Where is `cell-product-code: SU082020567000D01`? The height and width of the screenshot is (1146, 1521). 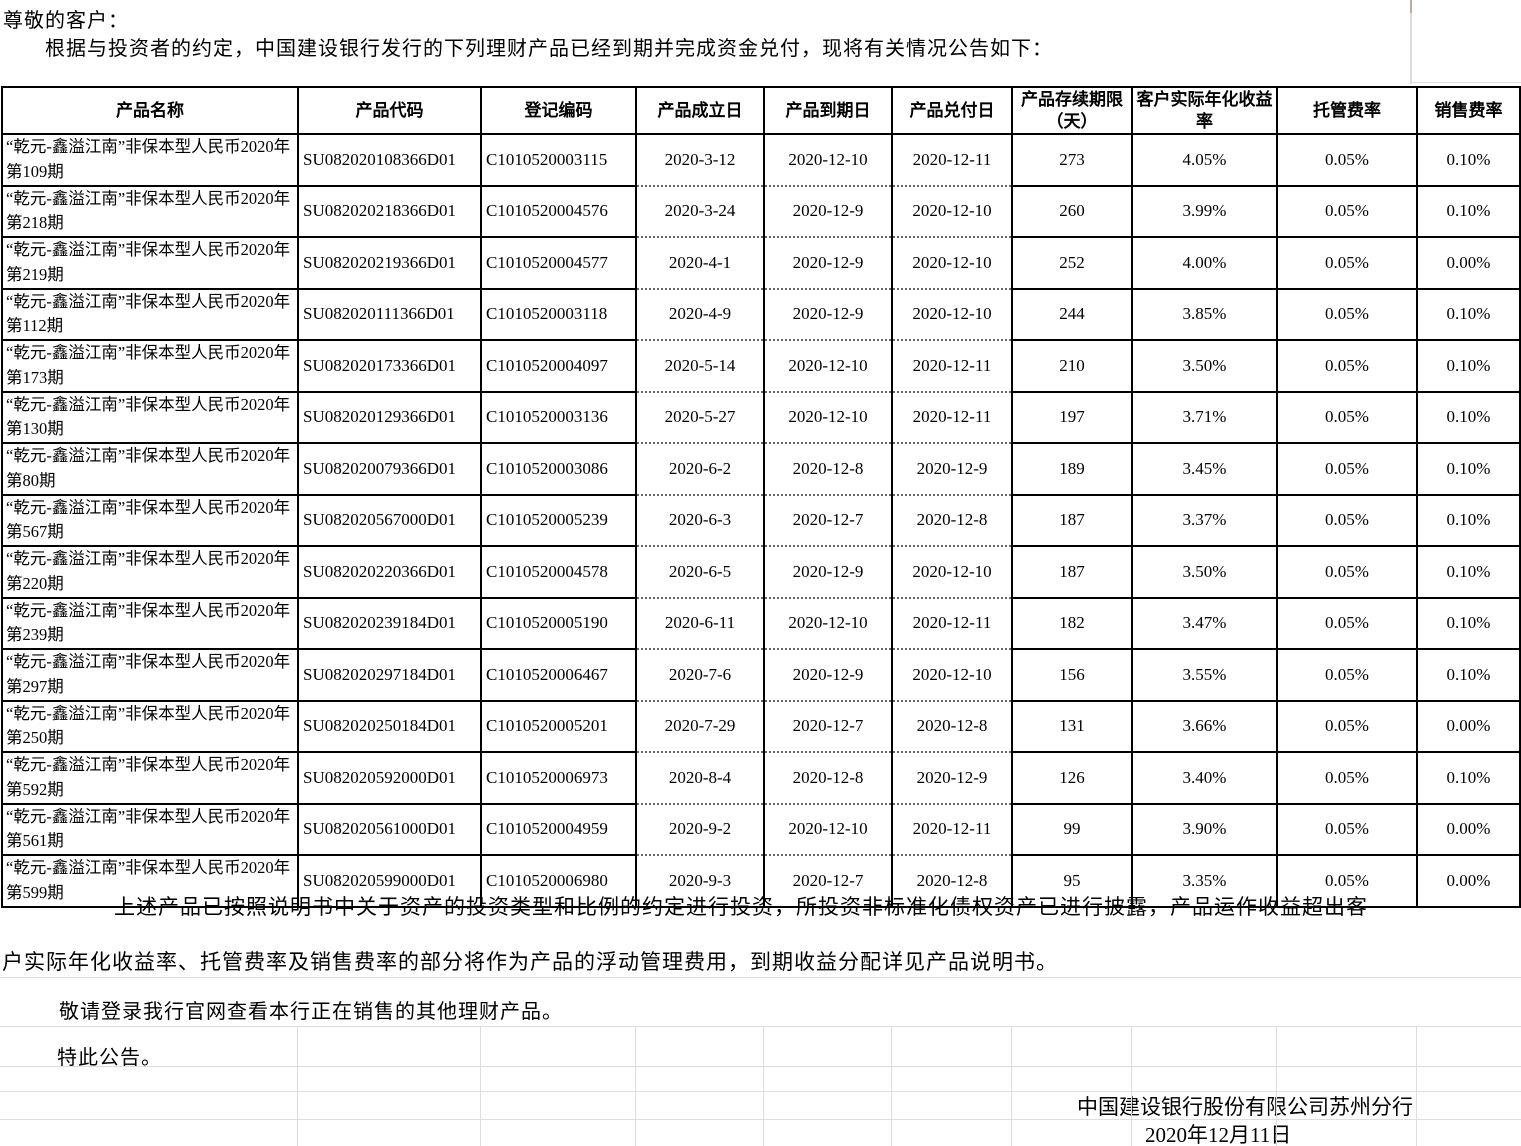
cell-product-code: SU082020567000D01 is located at coordinates (389, 520).